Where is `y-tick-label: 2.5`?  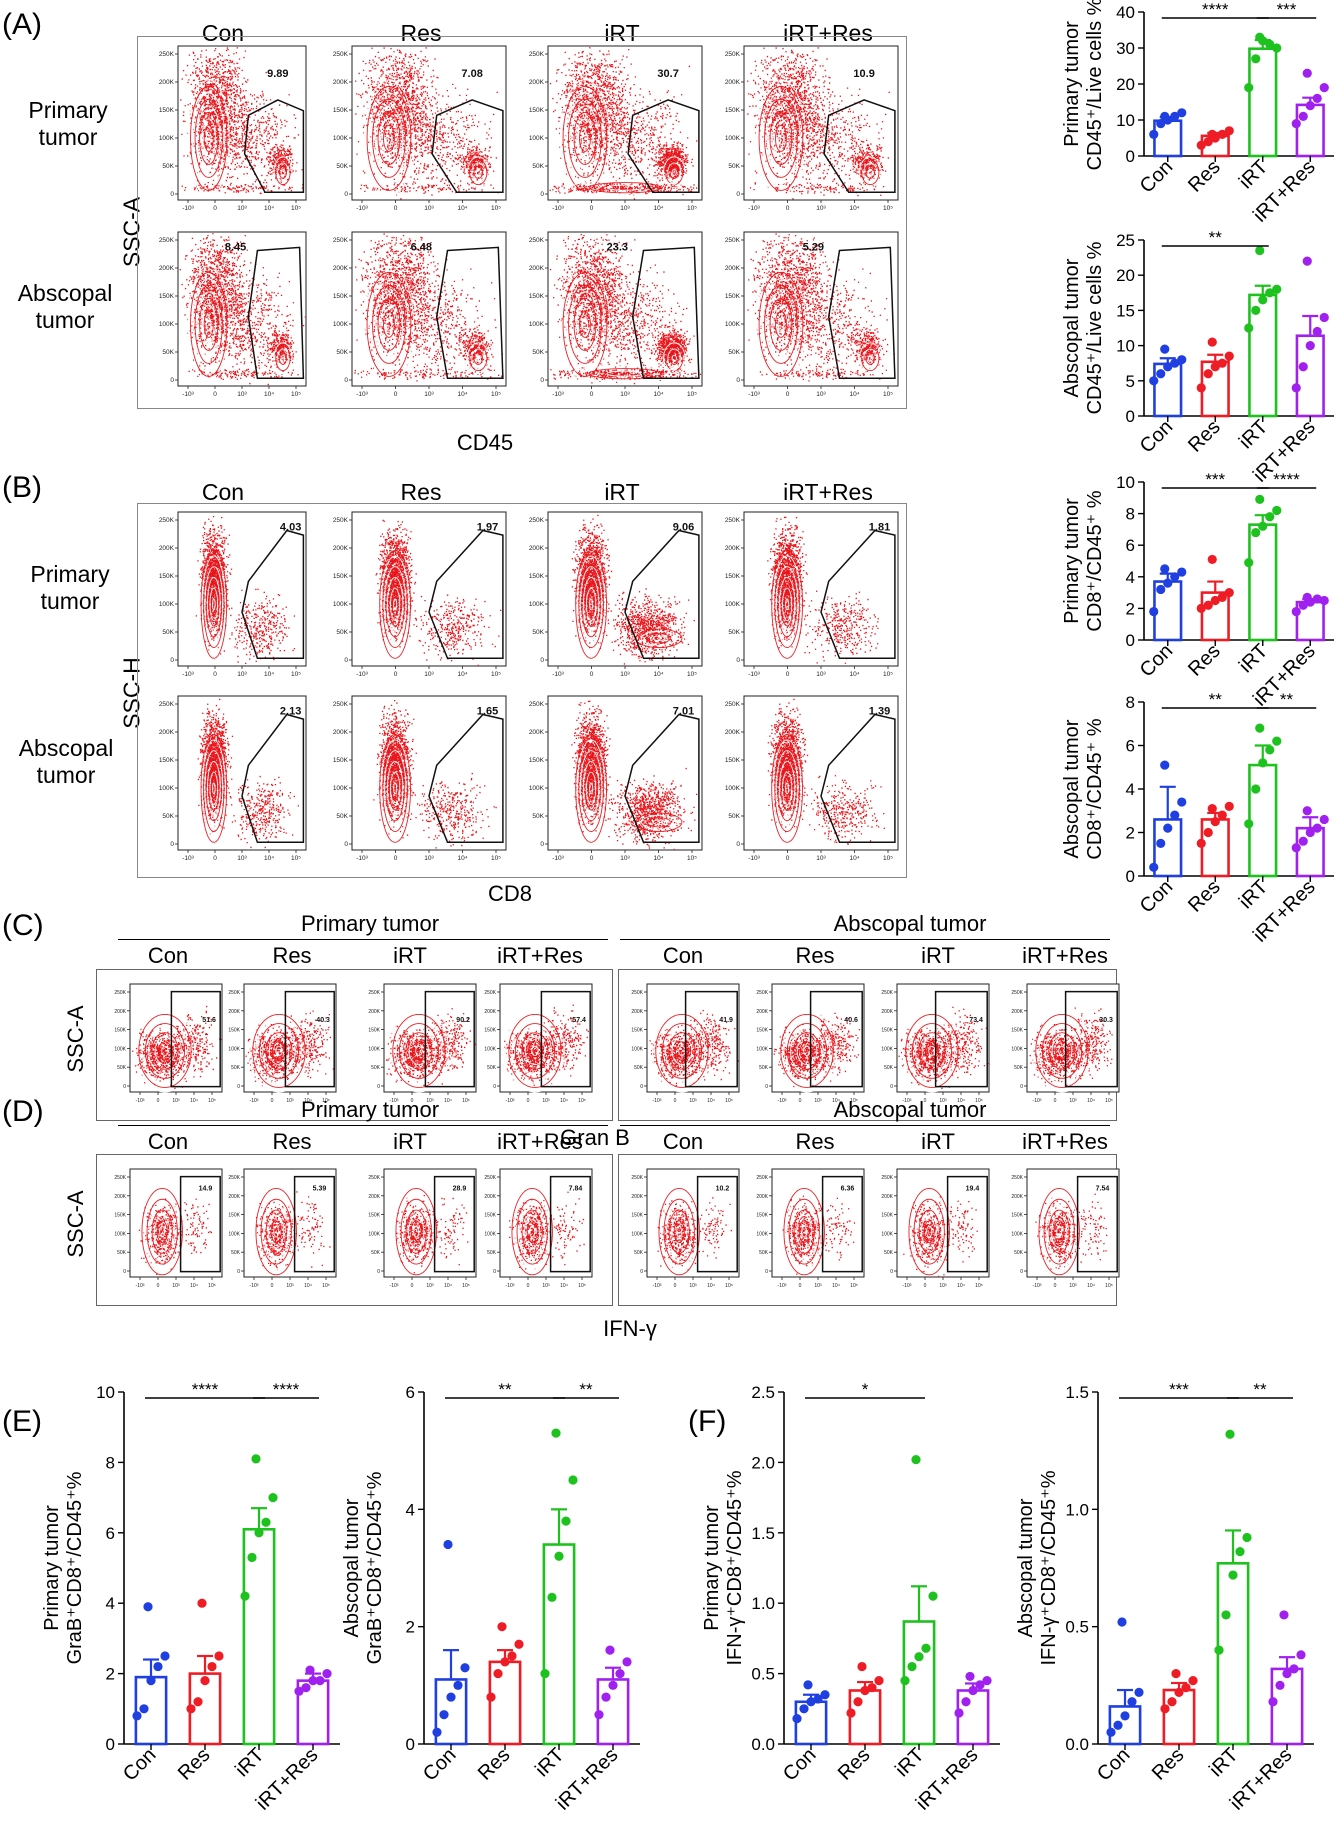 y-tick-label: 2.5 is located at coordinates (763, 1392).